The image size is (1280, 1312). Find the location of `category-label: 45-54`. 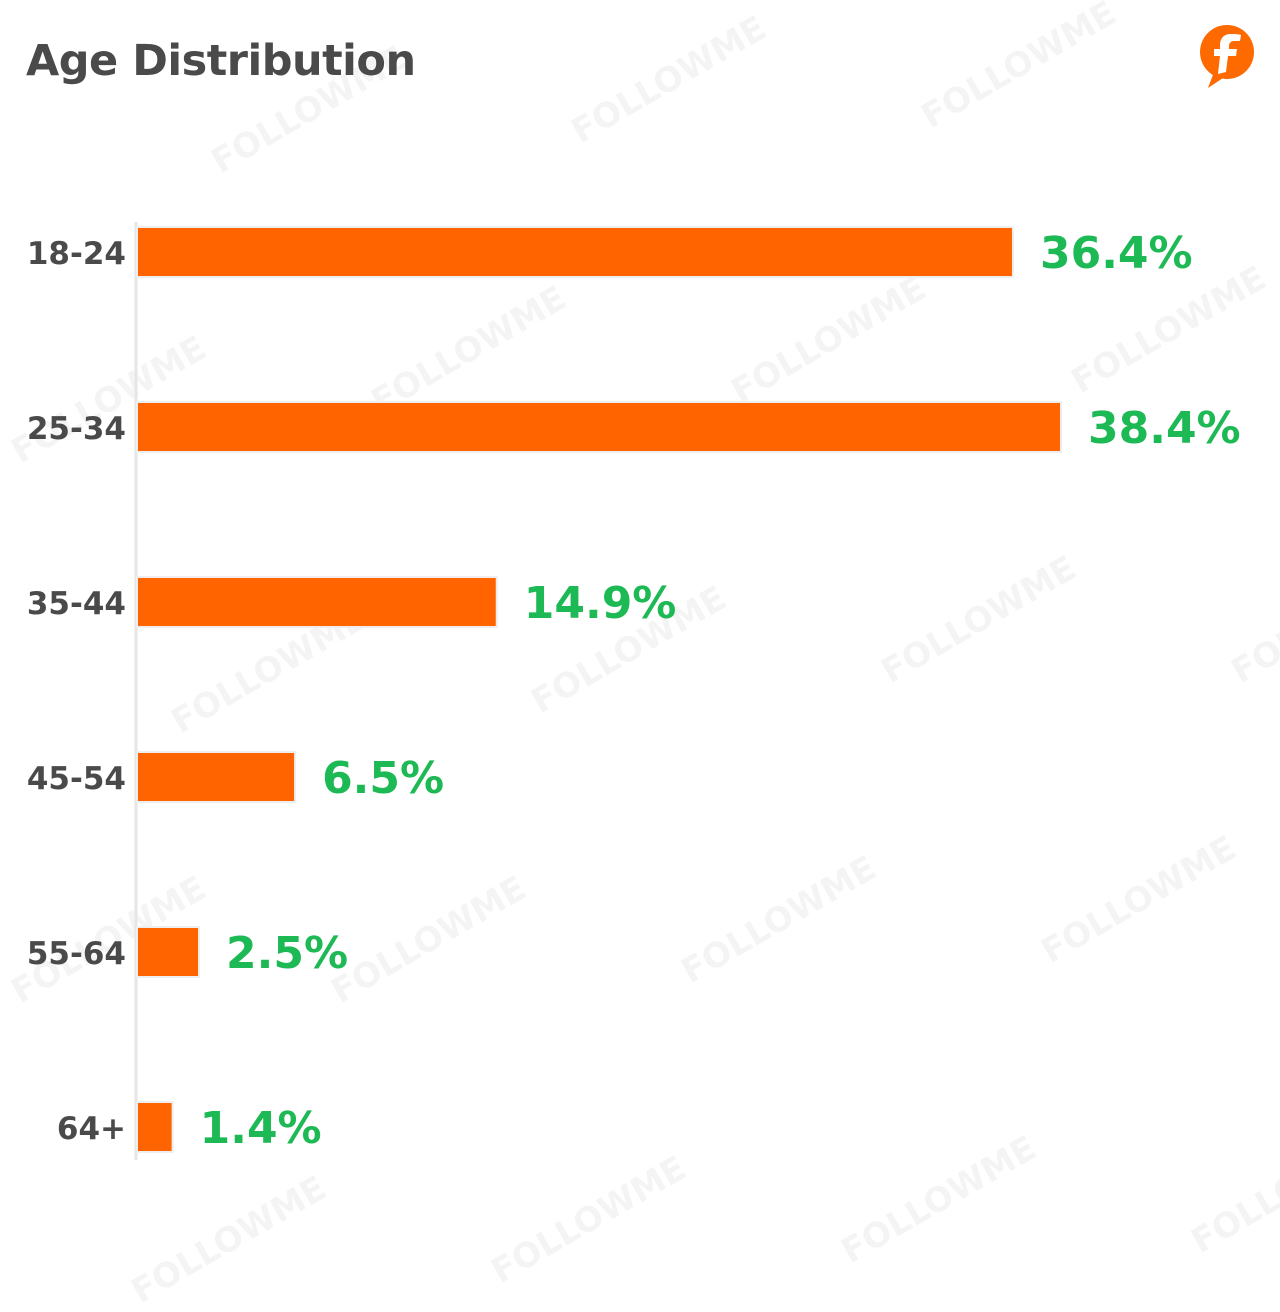

category-label: 45-54 is located at coordinates (76, 779).